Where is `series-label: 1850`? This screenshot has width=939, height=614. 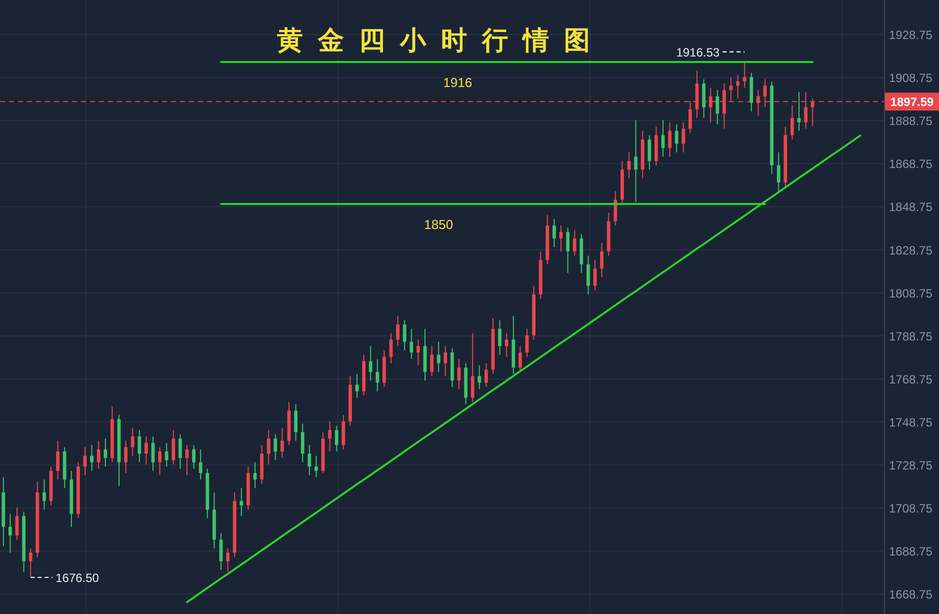
series-label: 1850 is located at coordinates (439, 224).